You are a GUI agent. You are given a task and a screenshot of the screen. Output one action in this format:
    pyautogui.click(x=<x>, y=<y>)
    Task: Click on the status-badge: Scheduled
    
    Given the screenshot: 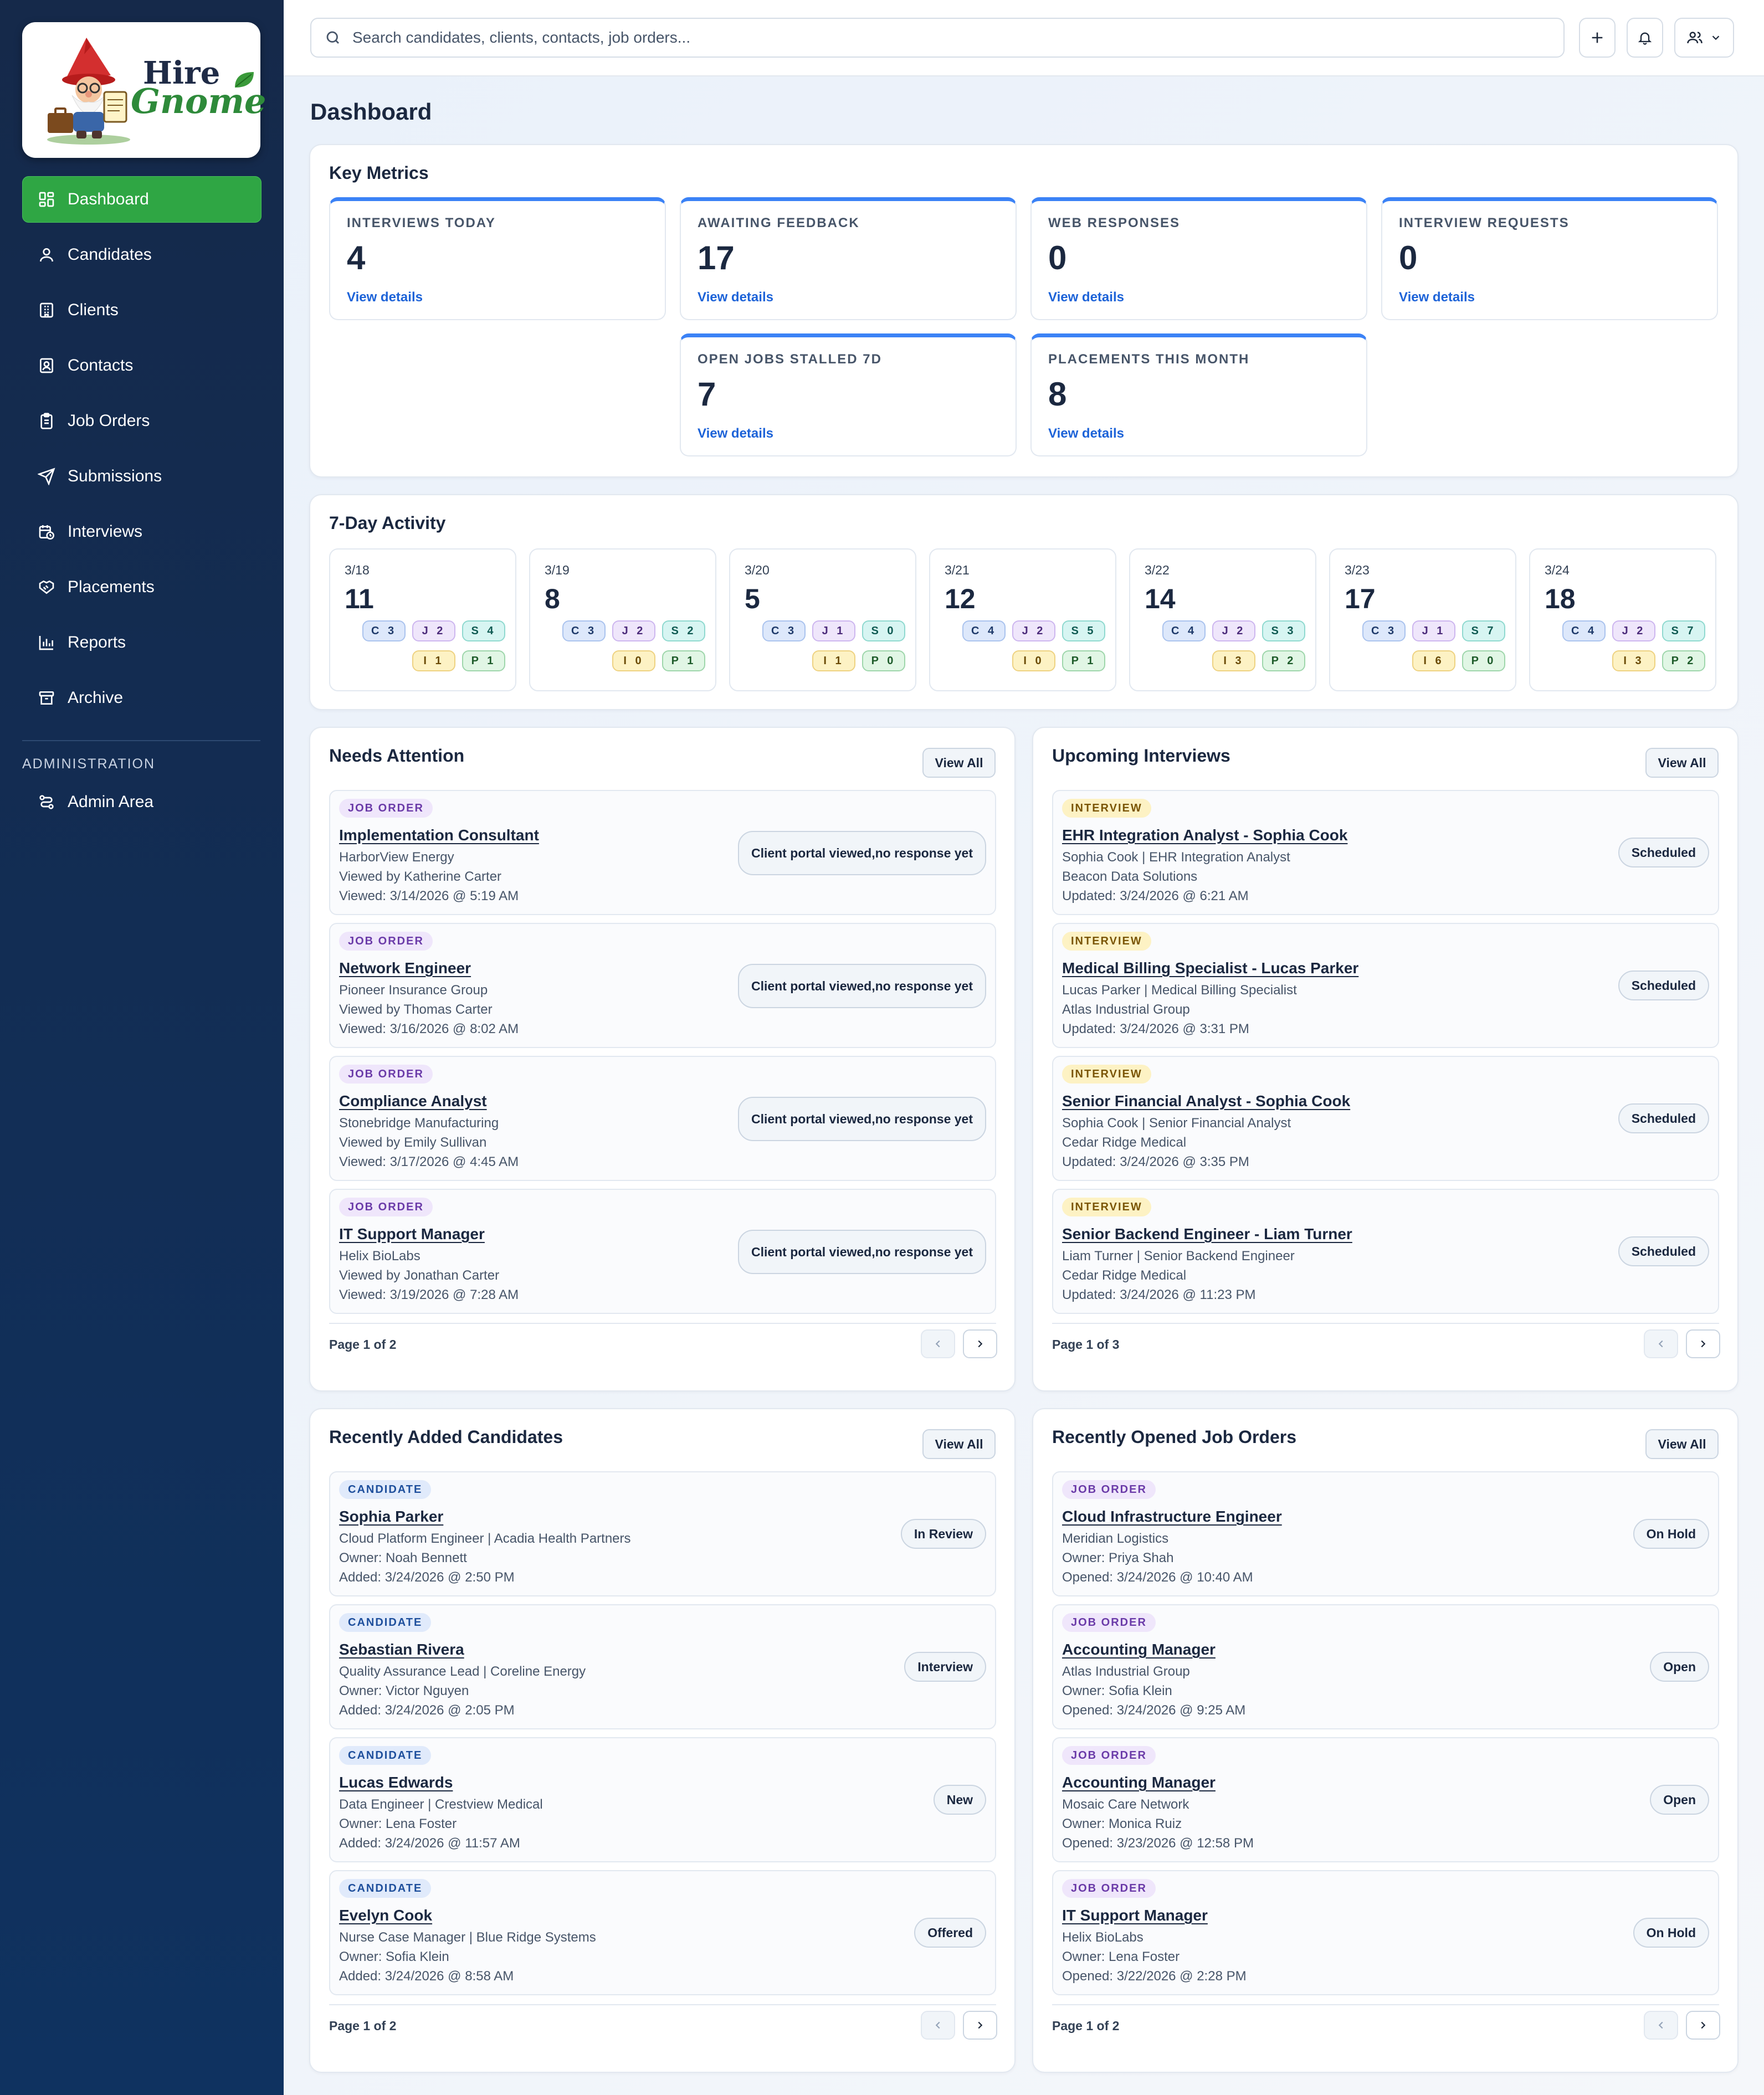 What is the action you would take?
    pyautogui.click(x=1663, y=852)
    